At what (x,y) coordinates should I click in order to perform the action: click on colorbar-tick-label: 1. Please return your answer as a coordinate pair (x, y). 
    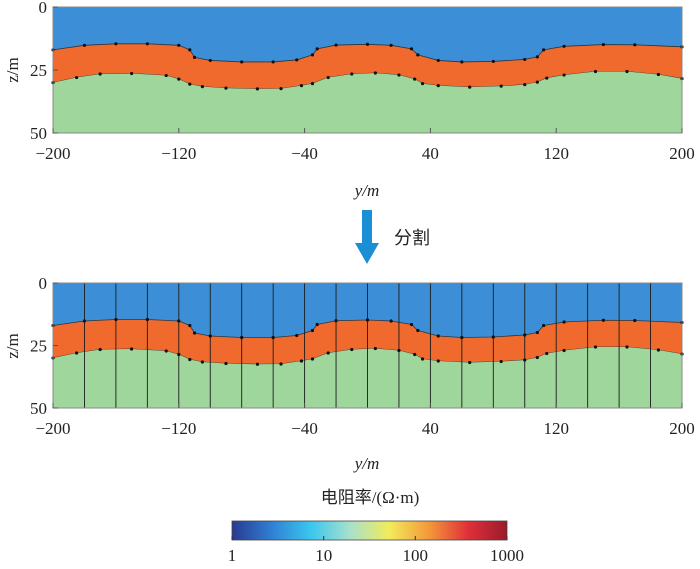
    Looking at the image, I should click on (232, 555).